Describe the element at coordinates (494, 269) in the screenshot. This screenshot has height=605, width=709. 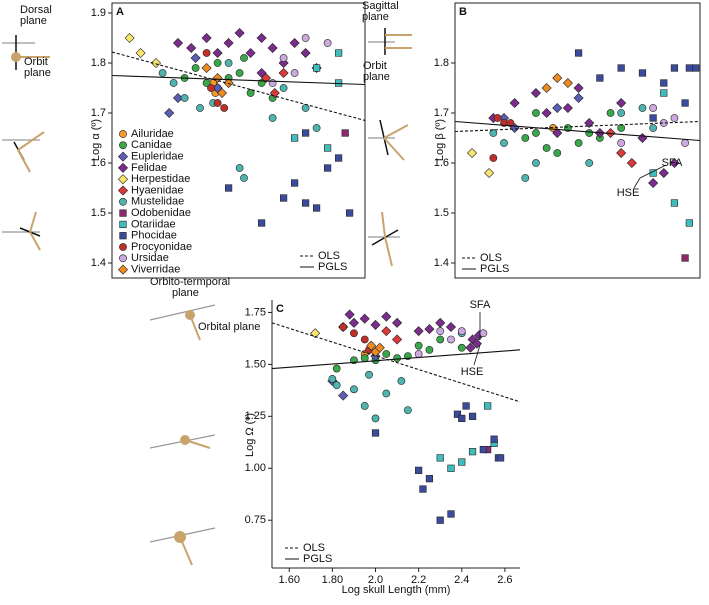
I see `line-legend-label: PGLS` at that location.